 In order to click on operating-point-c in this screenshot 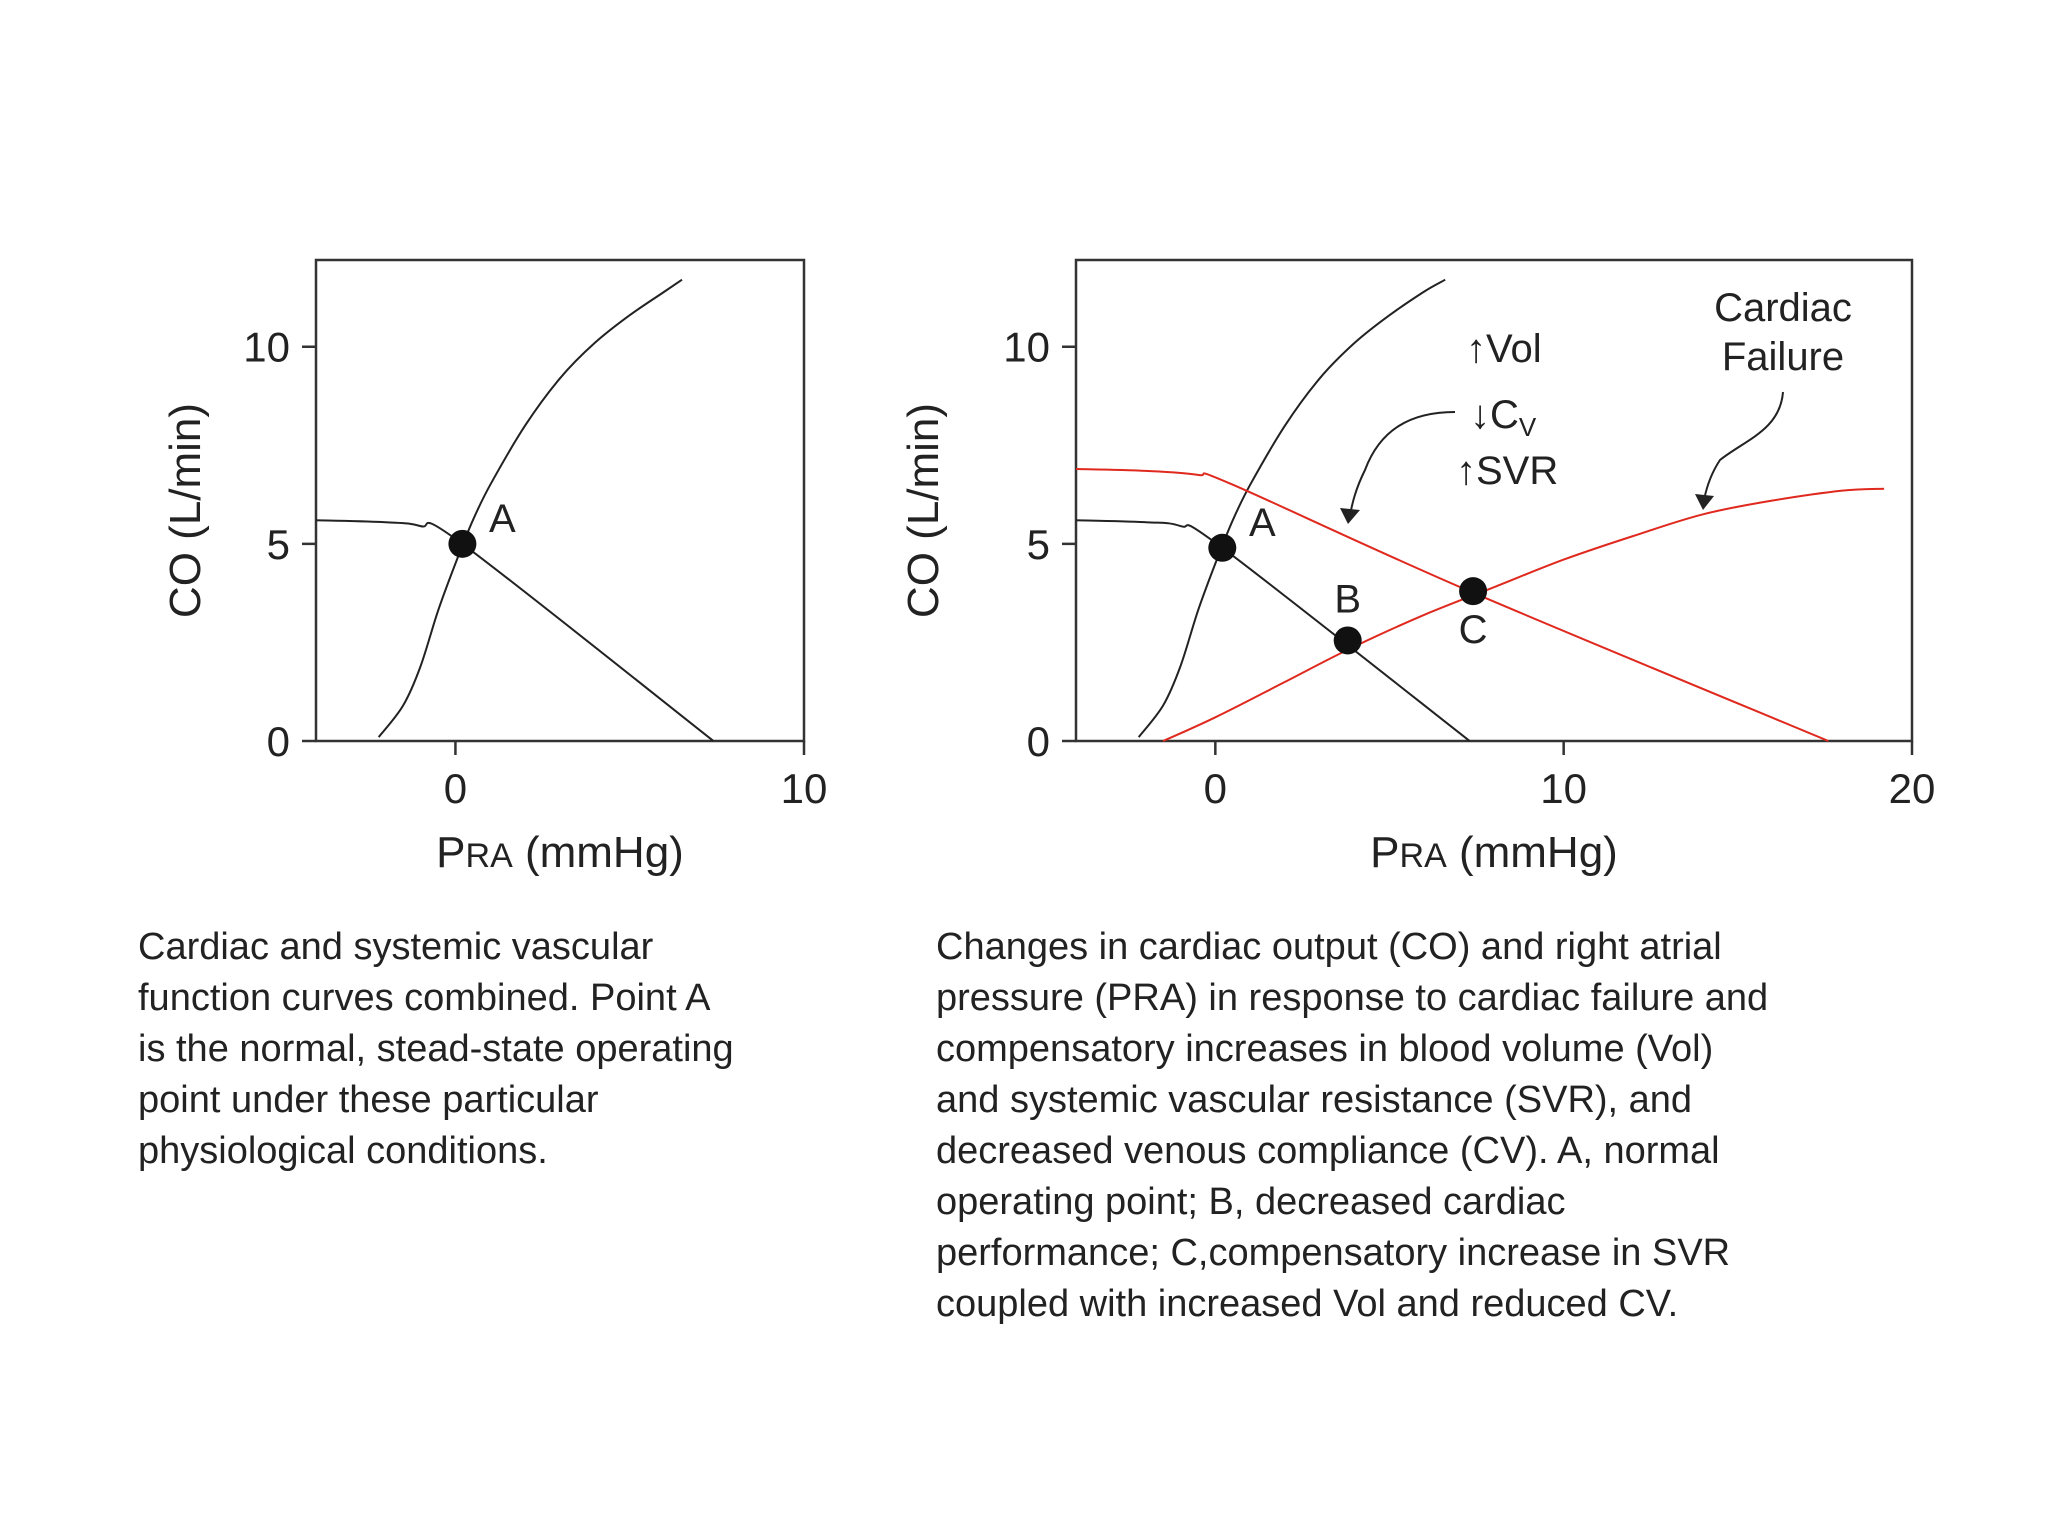, I will do `click(1473, 591)`.